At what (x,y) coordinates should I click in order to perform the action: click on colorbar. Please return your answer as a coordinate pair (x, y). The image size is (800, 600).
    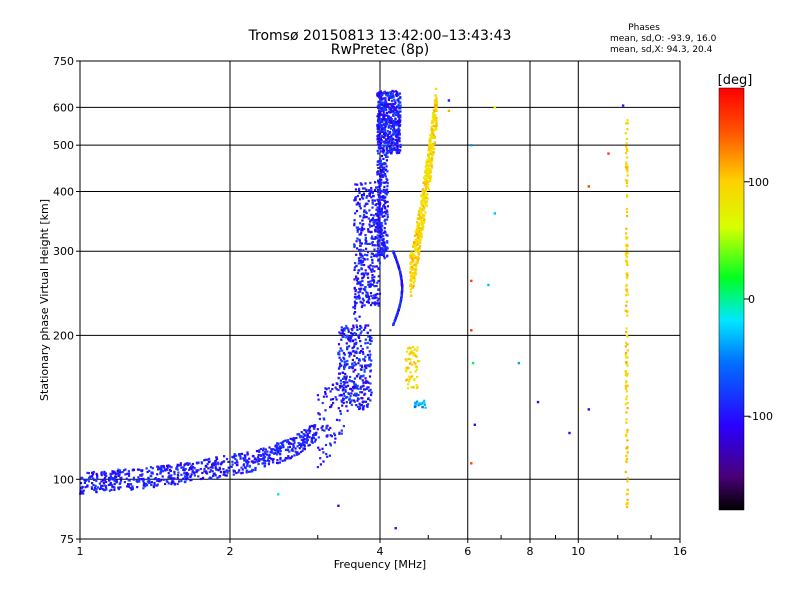
    Looking at the image, I should click on (731, 299).